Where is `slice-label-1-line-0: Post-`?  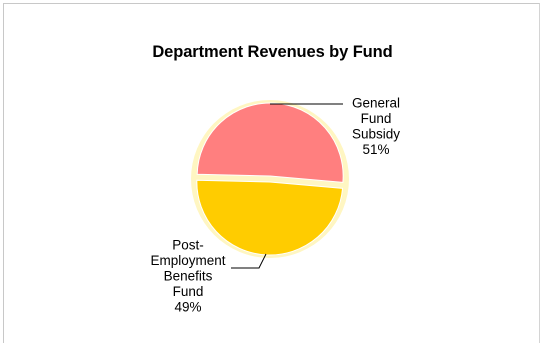 slice-label-1-line-0: Post- is located at coordinates (188, 245).